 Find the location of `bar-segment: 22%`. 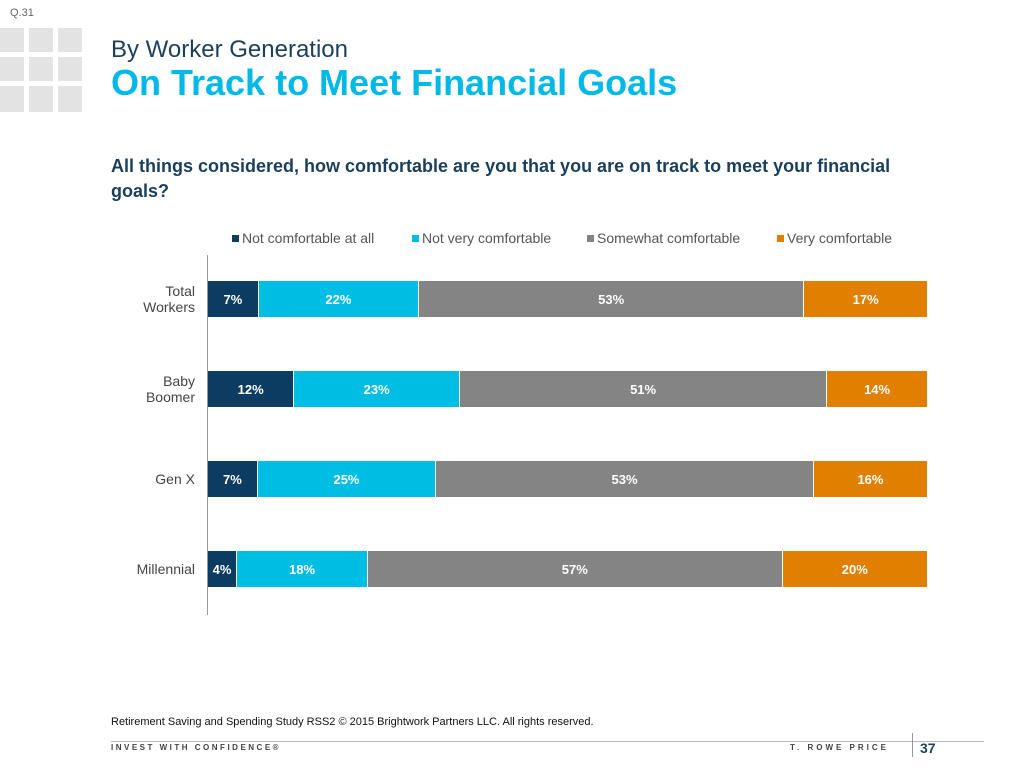

bar-segment: 22% is located at coordinates (338, 299).